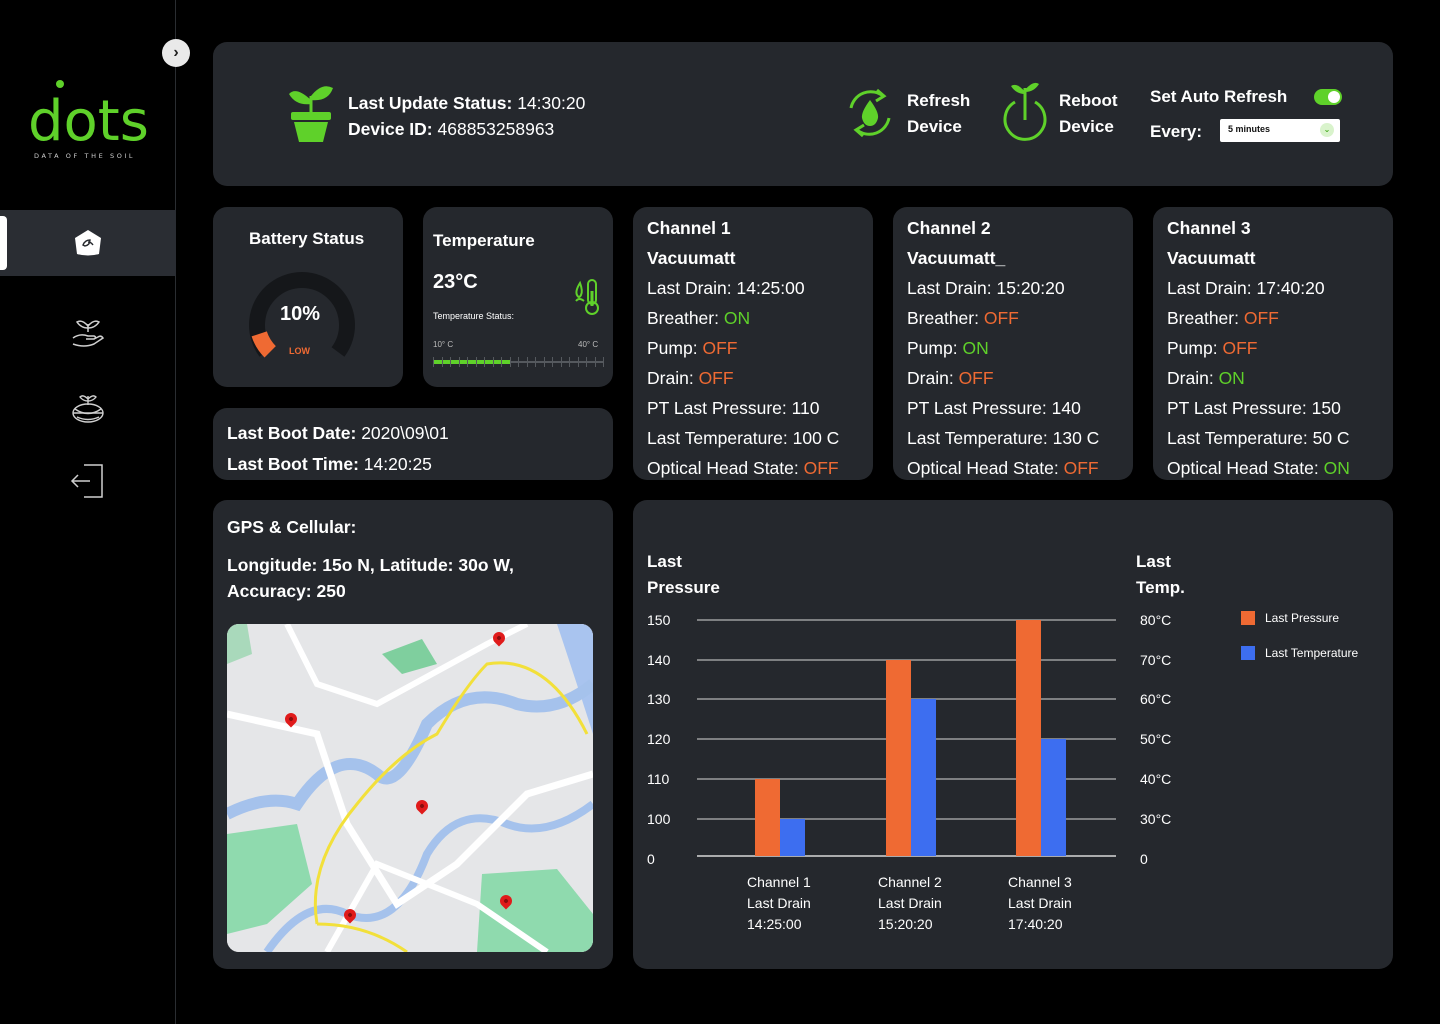 The image size is (1440, 1024). What do you see at coordinates (1211, 258) in the screenshot?
I see `channel-type: Vacuumatt` at bounding box center [1211, 258].